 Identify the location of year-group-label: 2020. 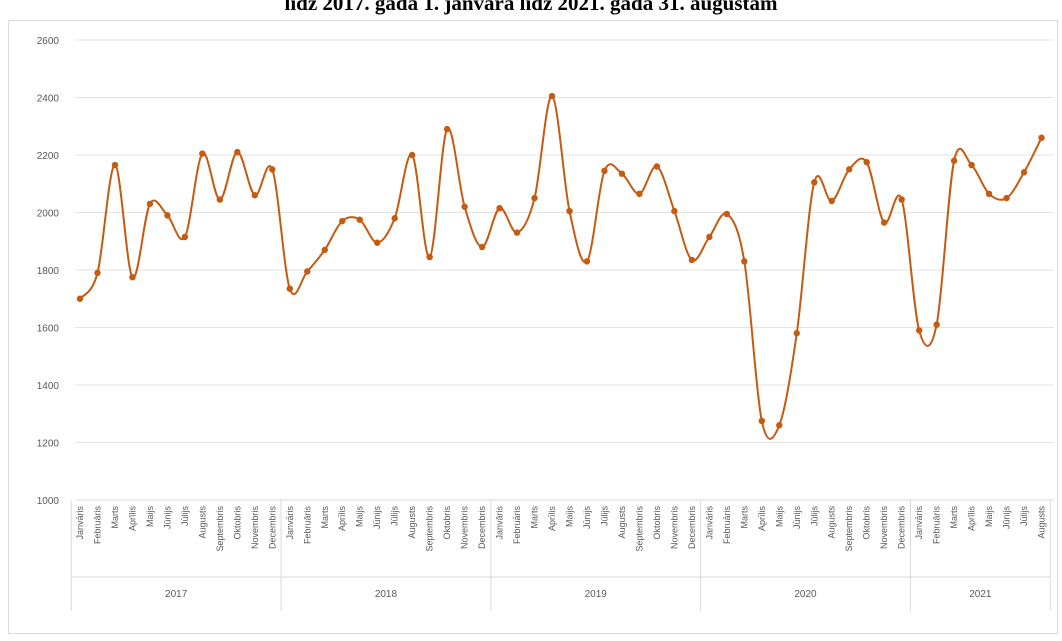
(805, 594).